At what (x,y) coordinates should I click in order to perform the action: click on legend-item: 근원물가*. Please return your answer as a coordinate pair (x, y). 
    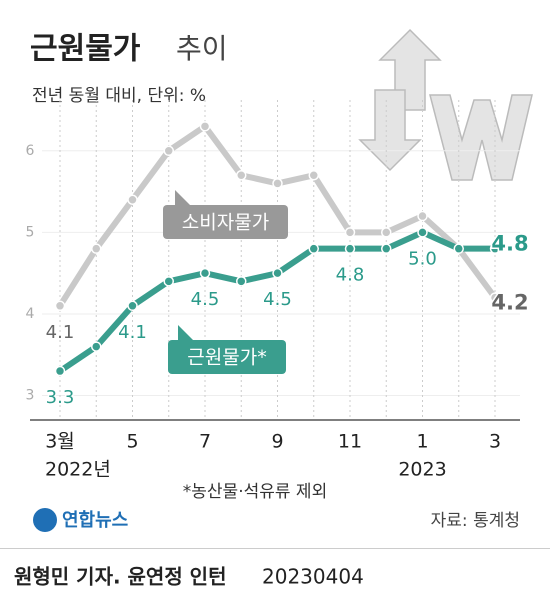
    Looking at the image, I should click on (227, 349).